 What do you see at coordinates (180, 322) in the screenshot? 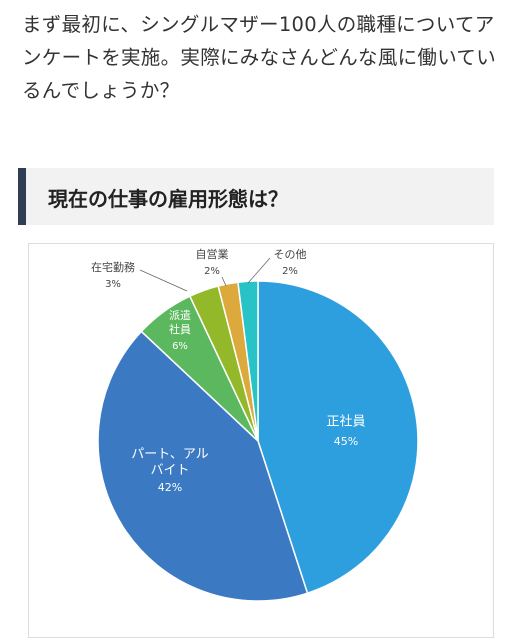
I see `slice-label: 派遣社員` at bounding box center [180, 322].